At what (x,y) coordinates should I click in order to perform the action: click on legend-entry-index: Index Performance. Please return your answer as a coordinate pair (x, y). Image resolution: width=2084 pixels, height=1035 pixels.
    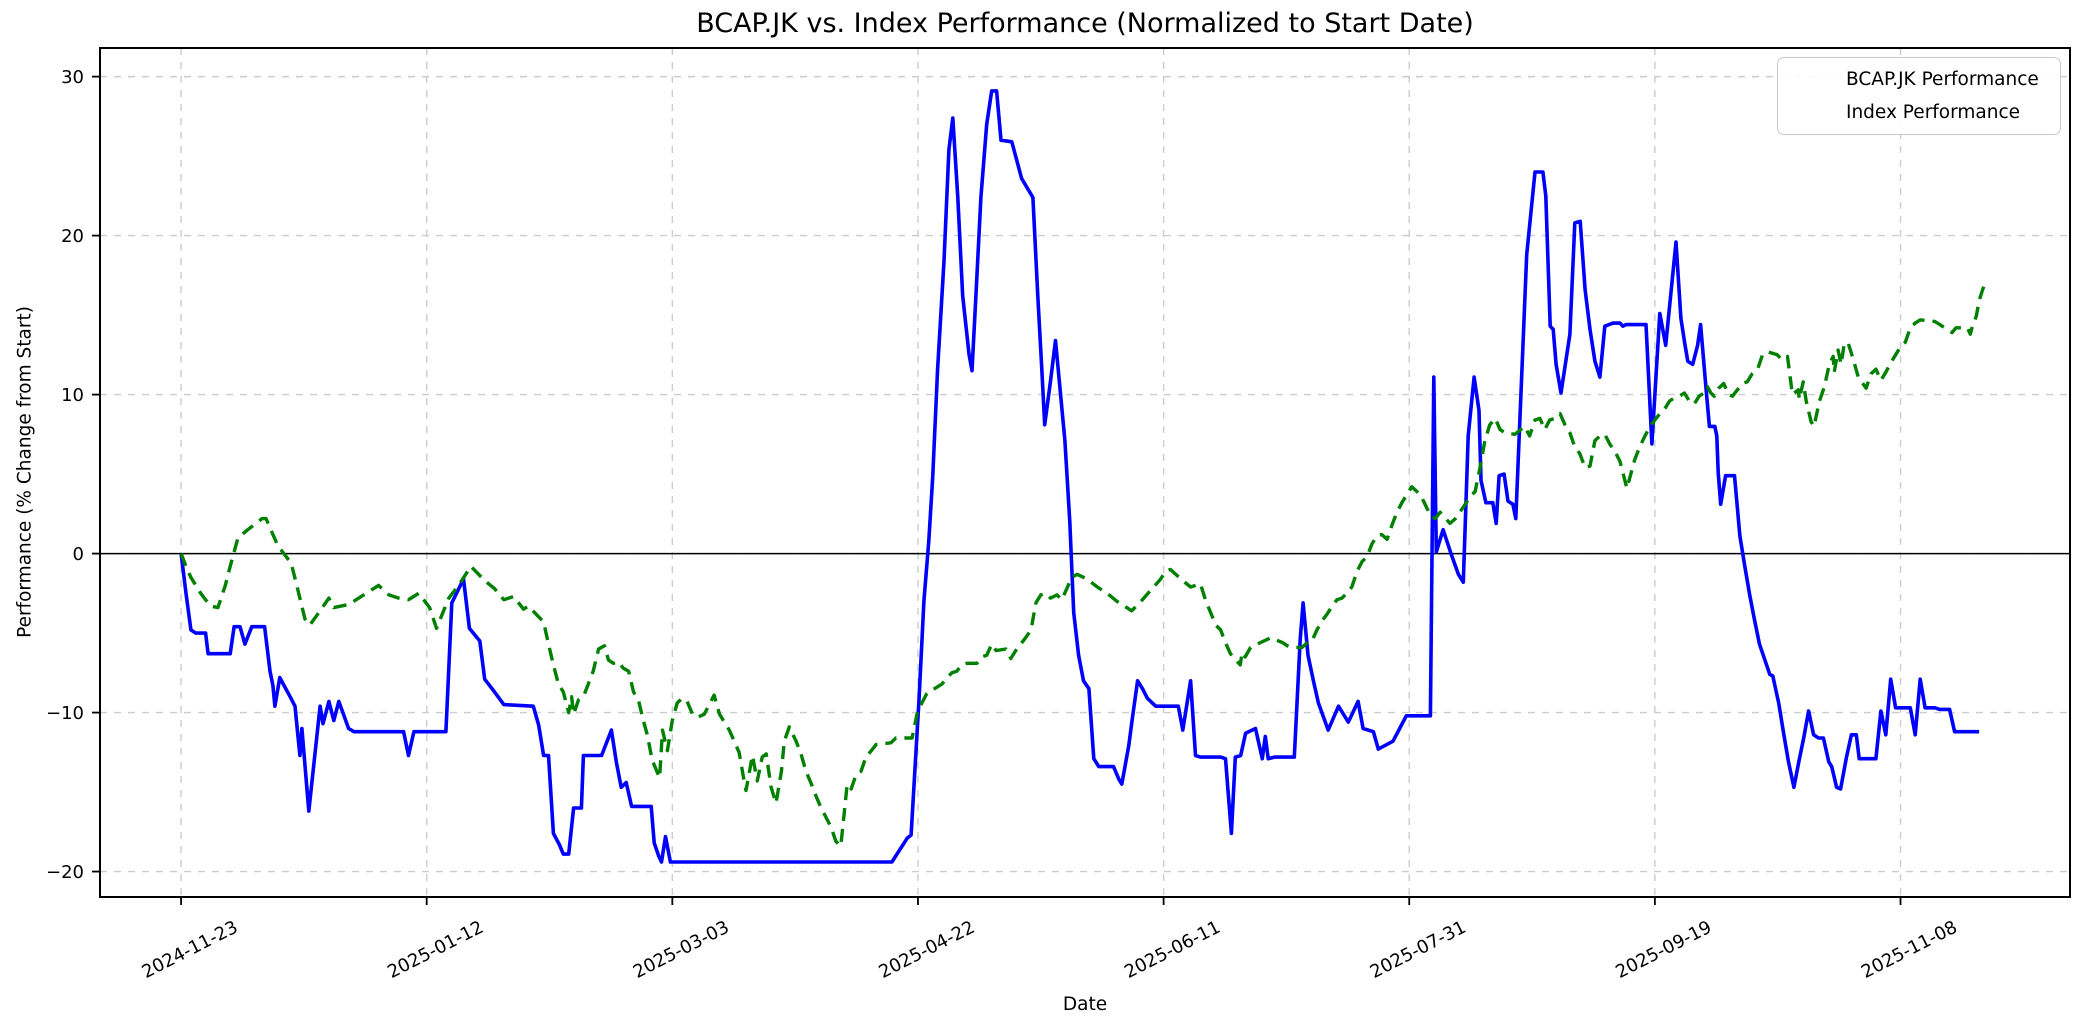
    Looking at the image, I should click on (1918, 112).